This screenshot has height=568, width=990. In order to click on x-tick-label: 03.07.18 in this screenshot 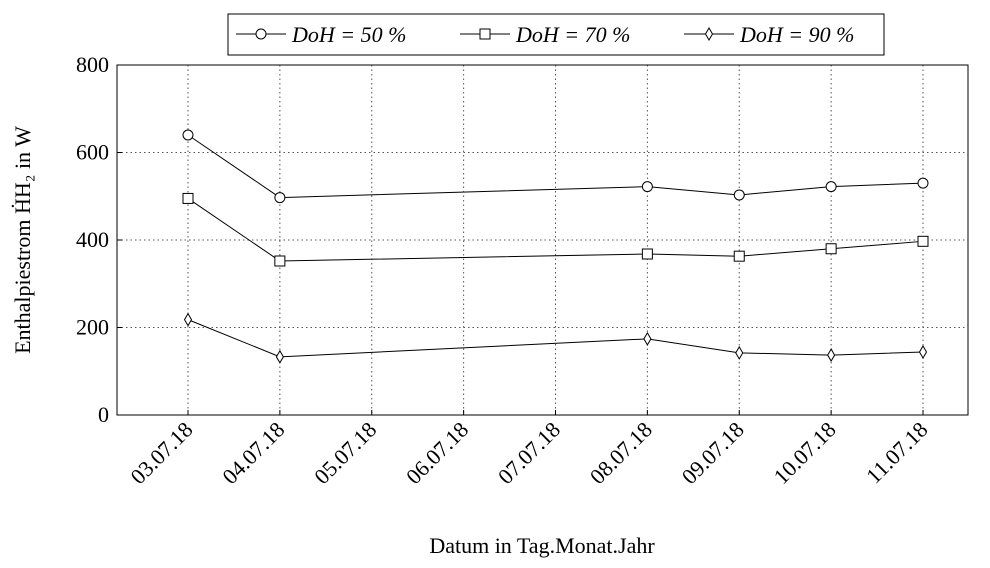, I will do `click(161, 453)`.